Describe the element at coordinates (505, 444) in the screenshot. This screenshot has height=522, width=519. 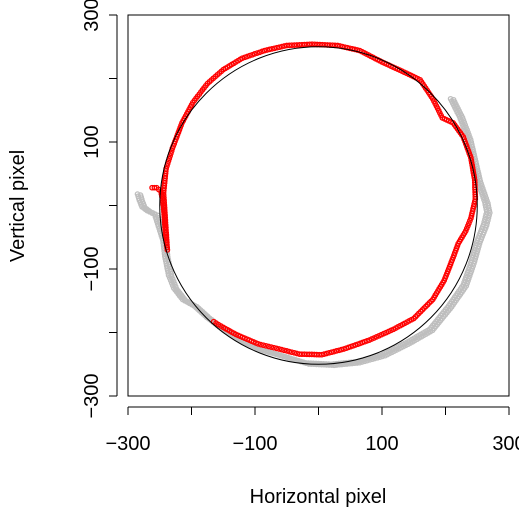
I see `x-tick-label: 300` at that location.